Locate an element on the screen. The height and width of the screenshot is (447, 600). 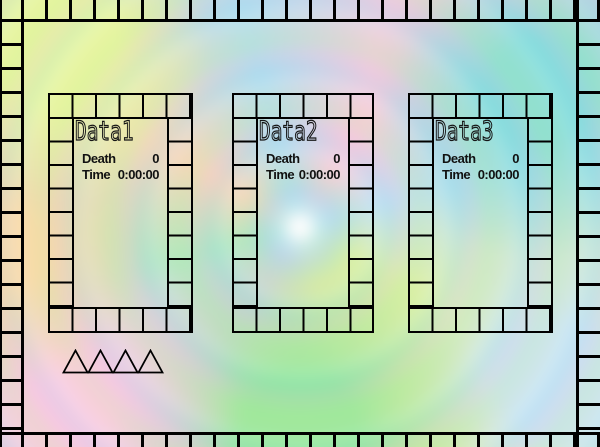
screen-border-left is located at coordinates (12, 223).